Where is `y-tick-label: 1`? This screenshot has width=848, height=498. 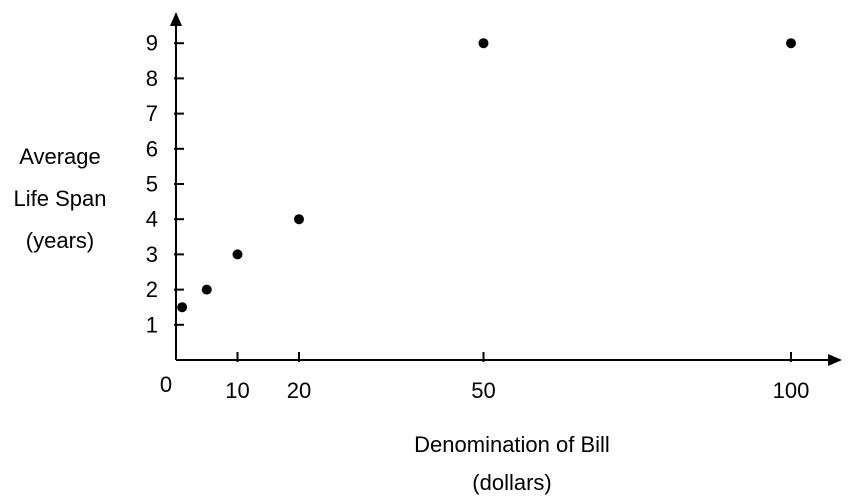
y-tick-label: 1 is located at coordinates (152, 324).